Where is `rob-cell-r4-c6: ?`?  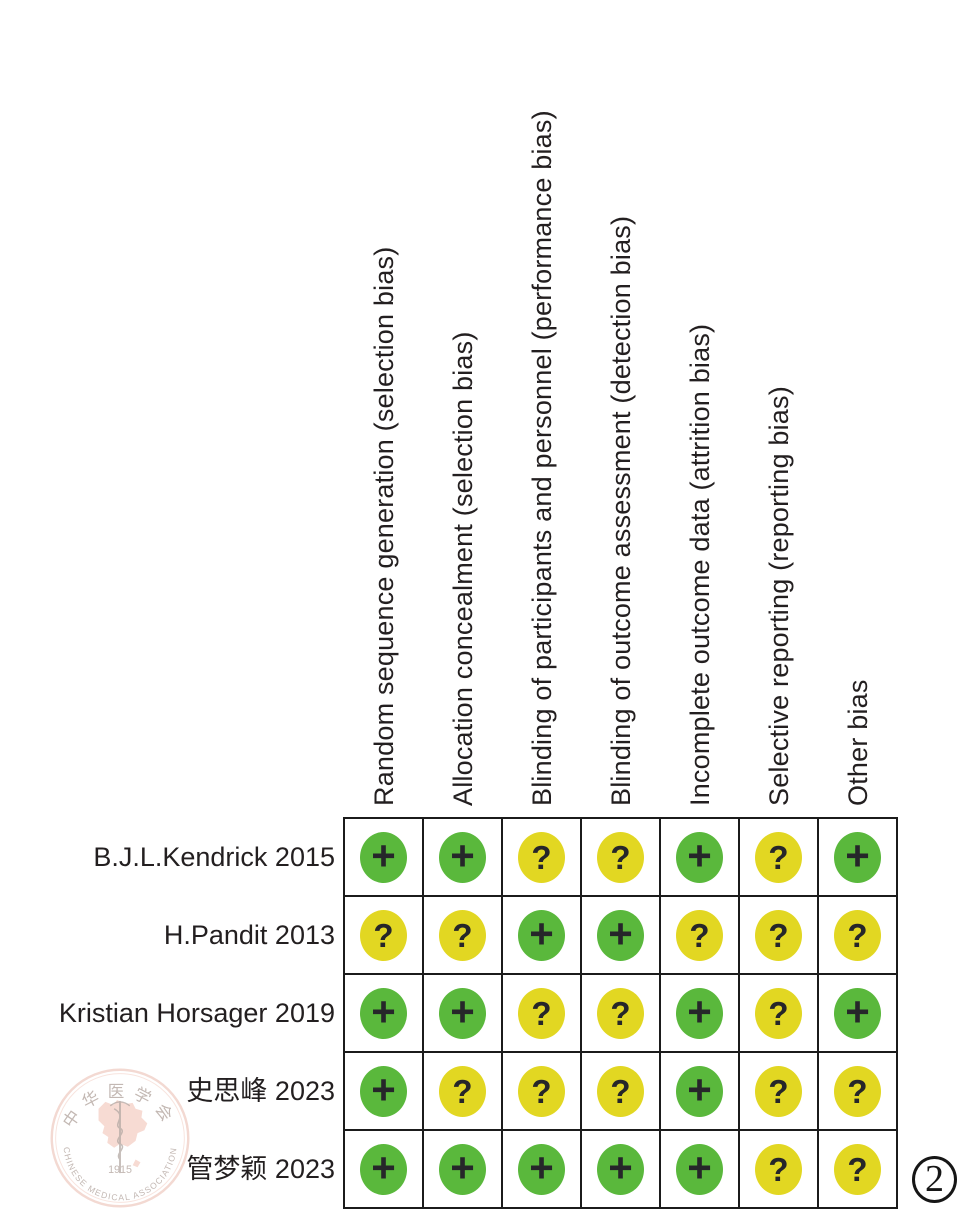 rob-cell-r4-c6: ? is located at coordinates (778, 1091).